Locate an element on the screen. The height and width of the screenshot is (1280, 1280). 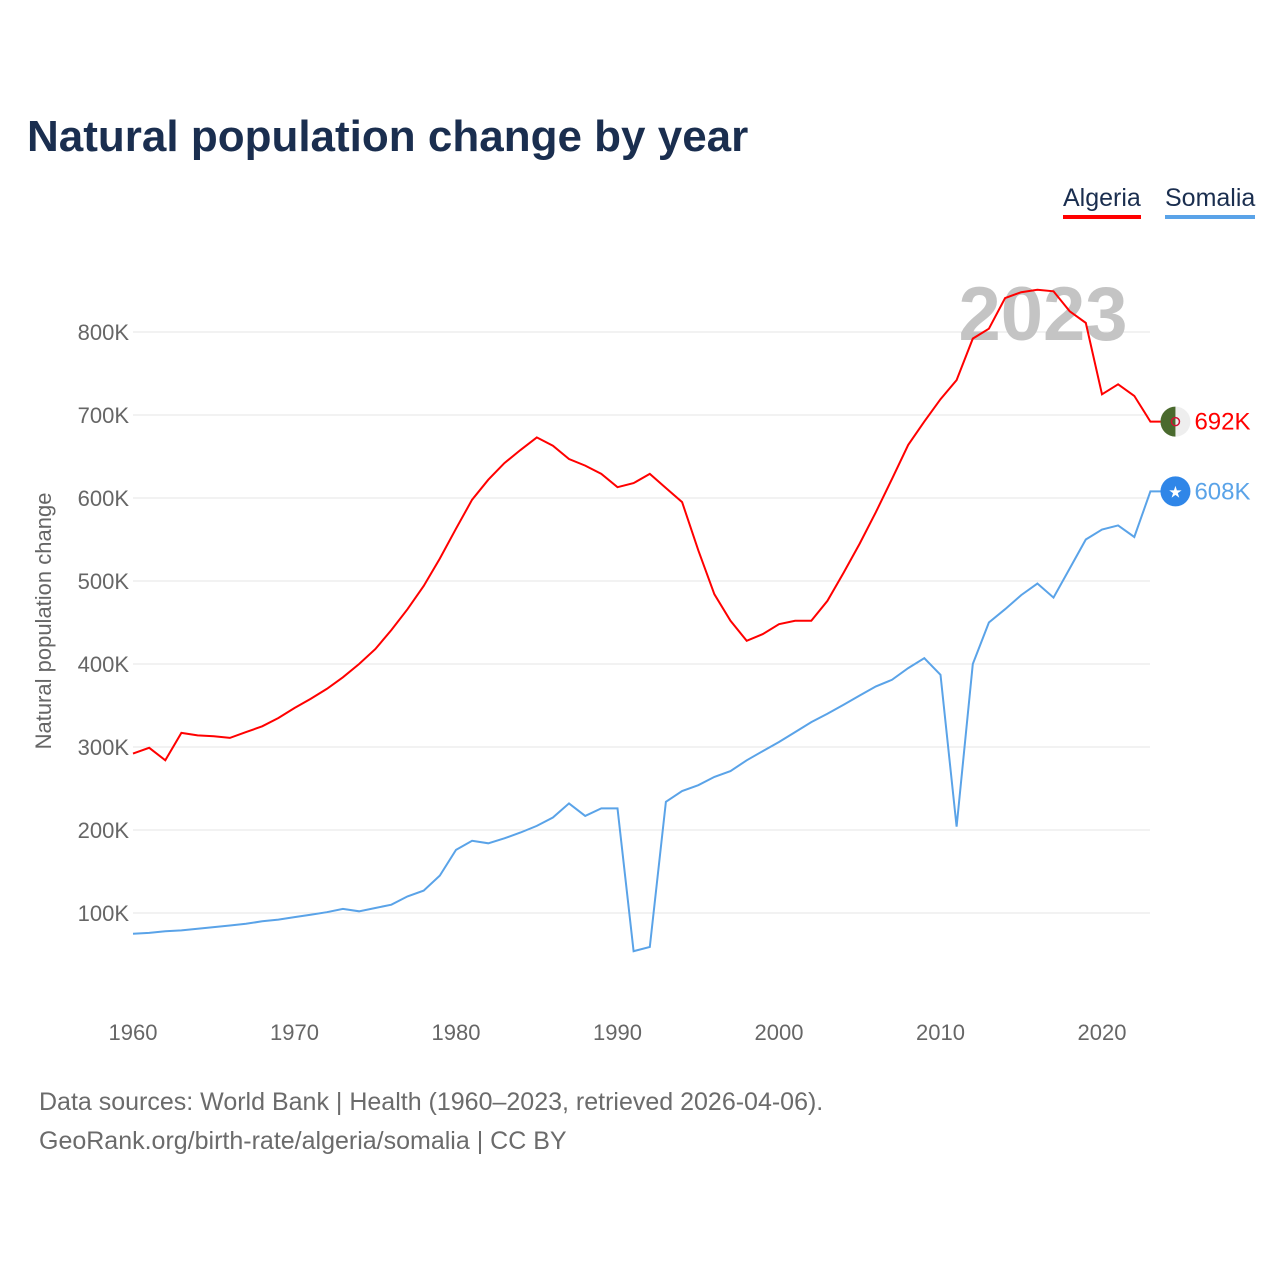
year-watermark: 2023 is located at coordinates (1042, 314).